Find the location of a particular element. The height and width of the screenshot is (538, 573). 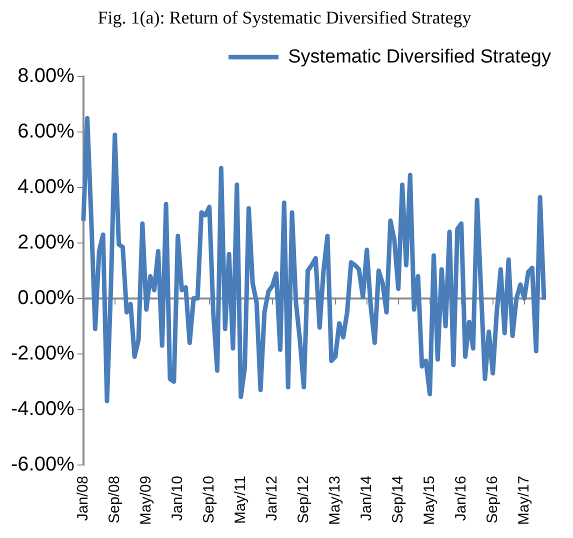

x-tick-label: May/17 is located at coordinates (523, 501).